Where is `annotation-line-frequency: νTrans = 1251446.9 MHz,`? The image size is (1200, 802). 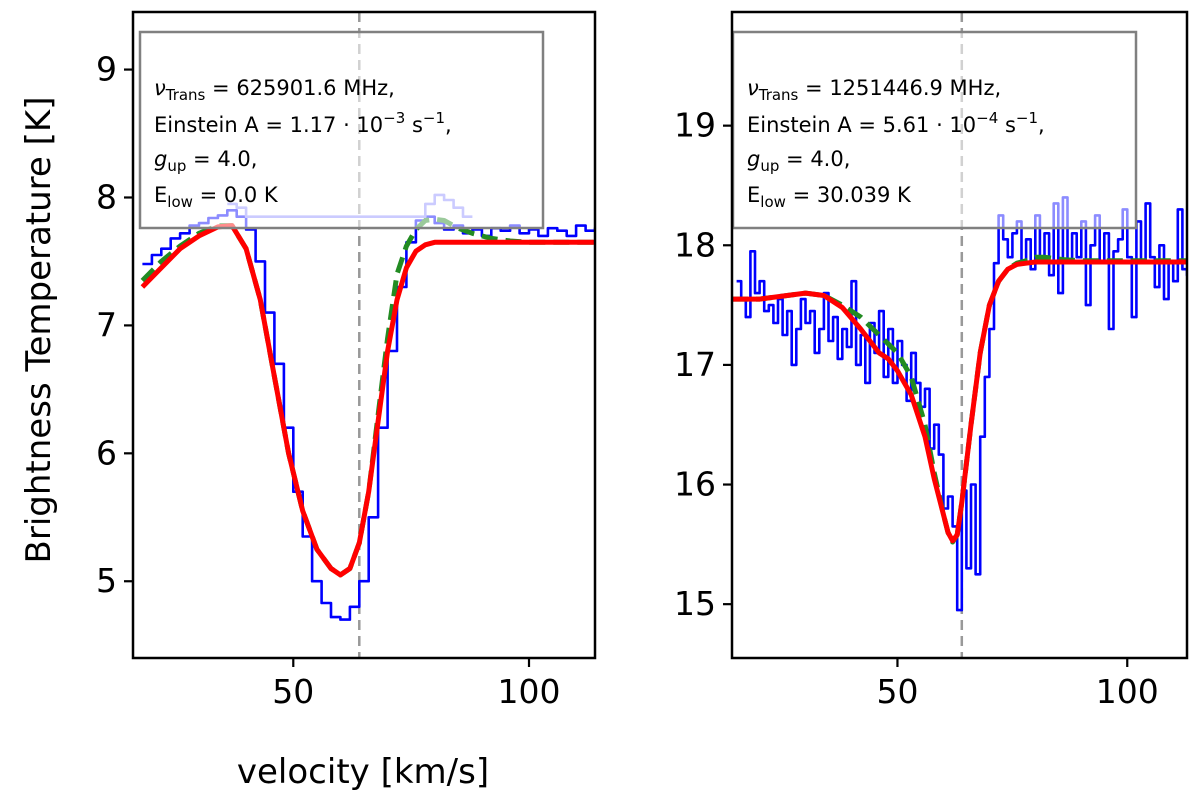 annotation-line-frequency: νTrans = 1251446.9 MHz, is located at coordinates (874, 90).